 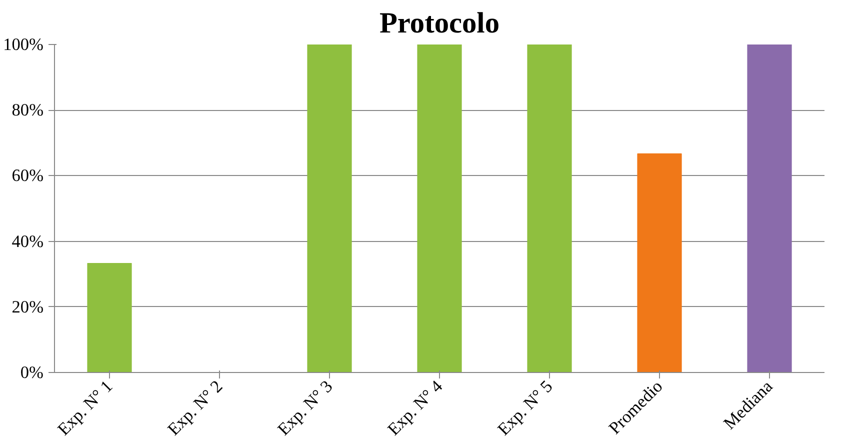 What do you see at coordinates (195, 408) in the screenshot?
I see `x-tick-label: Exp. N° 2` at bounding box center [195, 408].